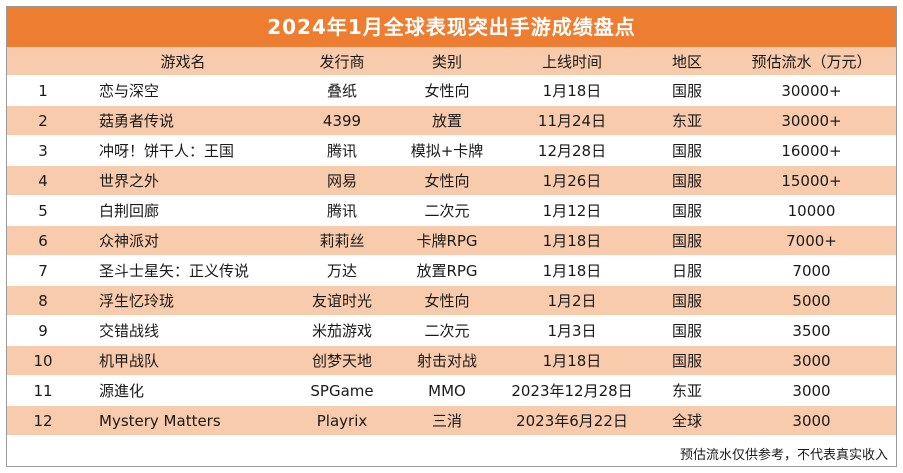 Image resolution: width=903 pixels, height=473 pixels. I want to click on launch-date-cell: 1月26日, so click(572, 180).